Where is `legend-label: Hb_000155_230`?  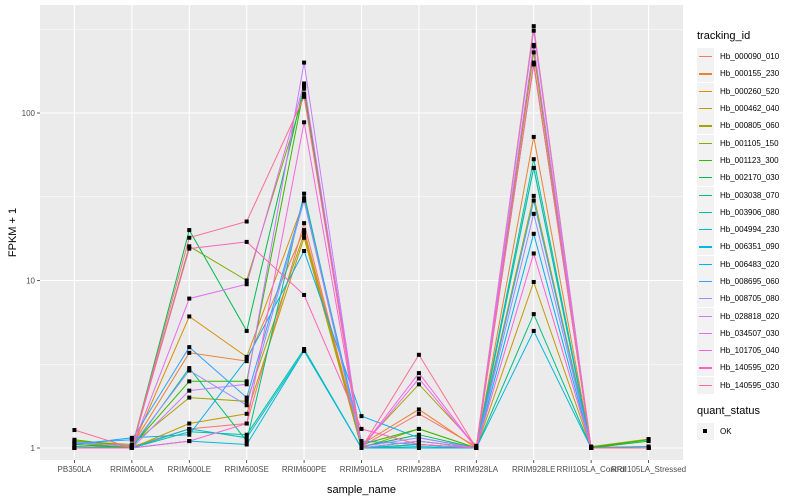
legend-label: Hb_000155_230 is located at coordinates (750, 74).